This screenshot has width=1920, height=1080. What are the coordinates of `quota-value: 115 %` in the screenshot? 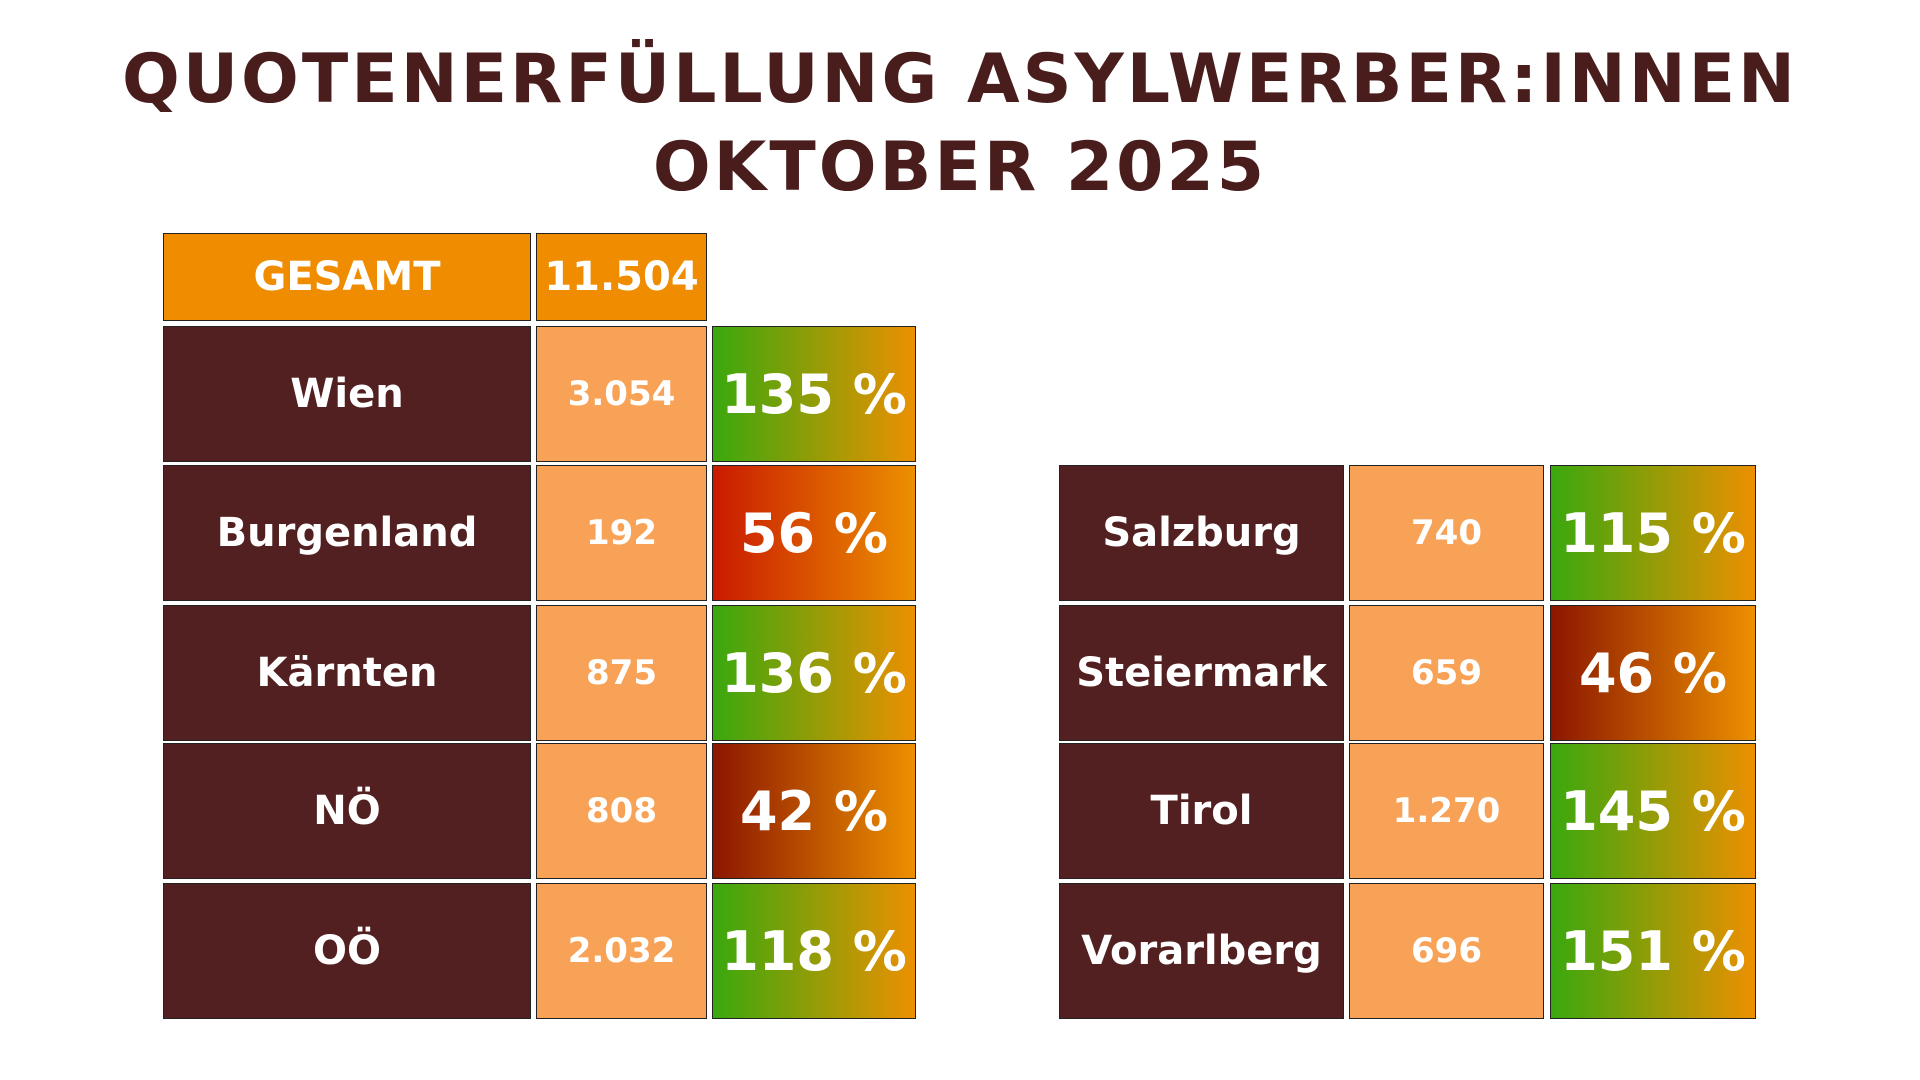 It's located at (1653, 533).